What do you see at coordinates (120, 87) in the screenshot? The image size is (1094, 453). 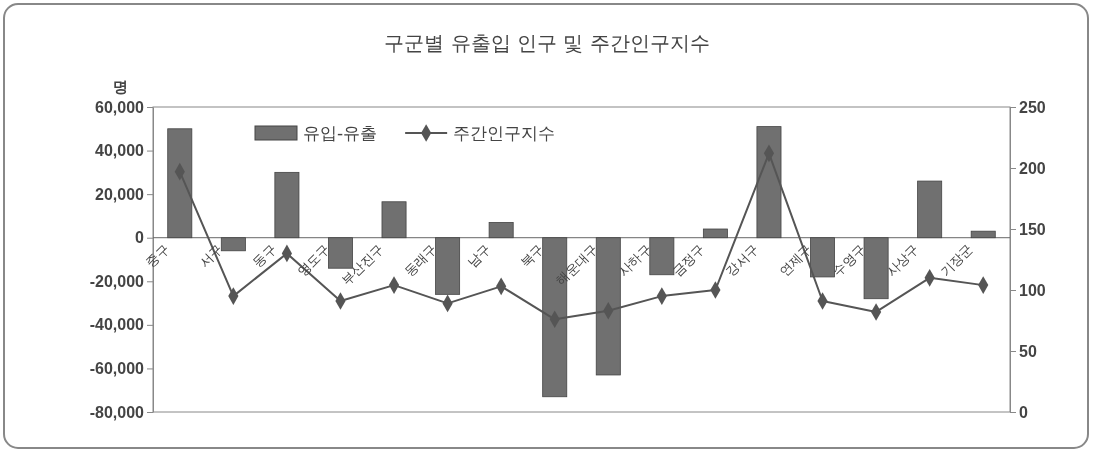 I see `y-axis-title: 명` at bounding box center [120, 87].